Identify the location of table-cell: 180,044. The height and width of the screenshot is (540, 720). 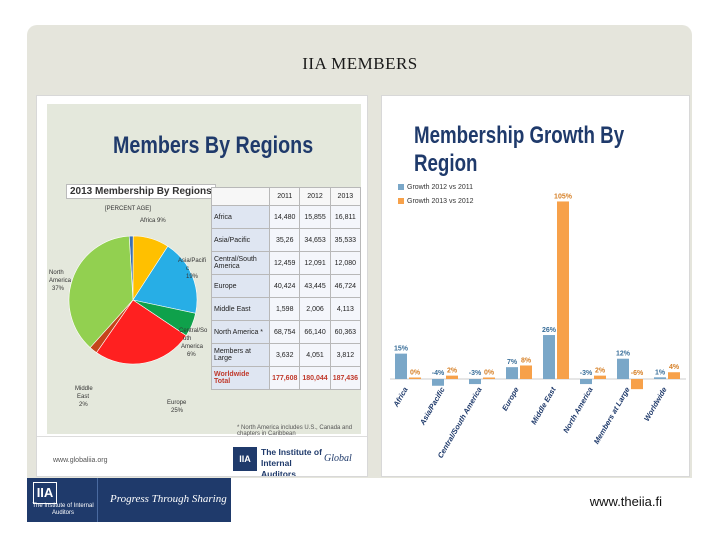
(315, 378).